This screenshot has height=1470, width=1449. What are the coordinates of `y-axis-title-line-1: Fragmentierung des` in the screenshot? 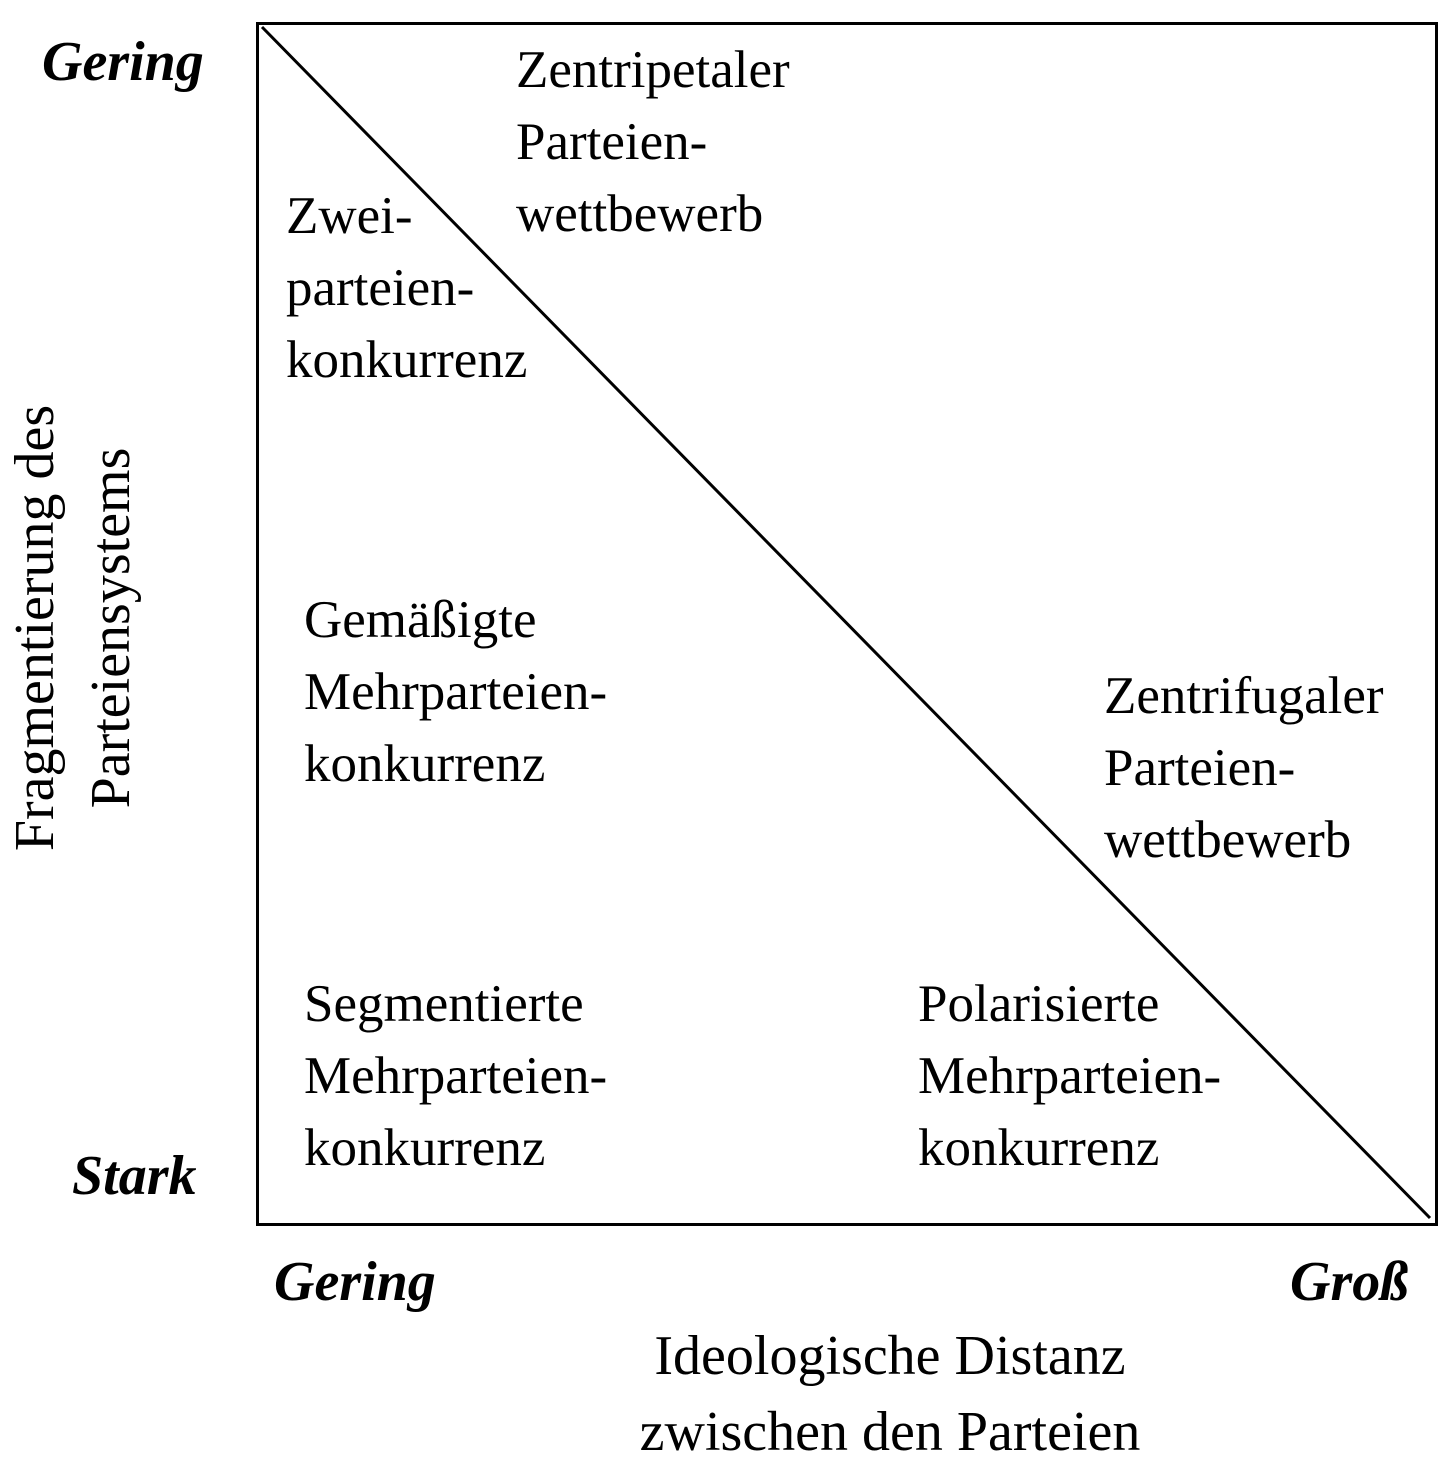 It's located at (35, 628).